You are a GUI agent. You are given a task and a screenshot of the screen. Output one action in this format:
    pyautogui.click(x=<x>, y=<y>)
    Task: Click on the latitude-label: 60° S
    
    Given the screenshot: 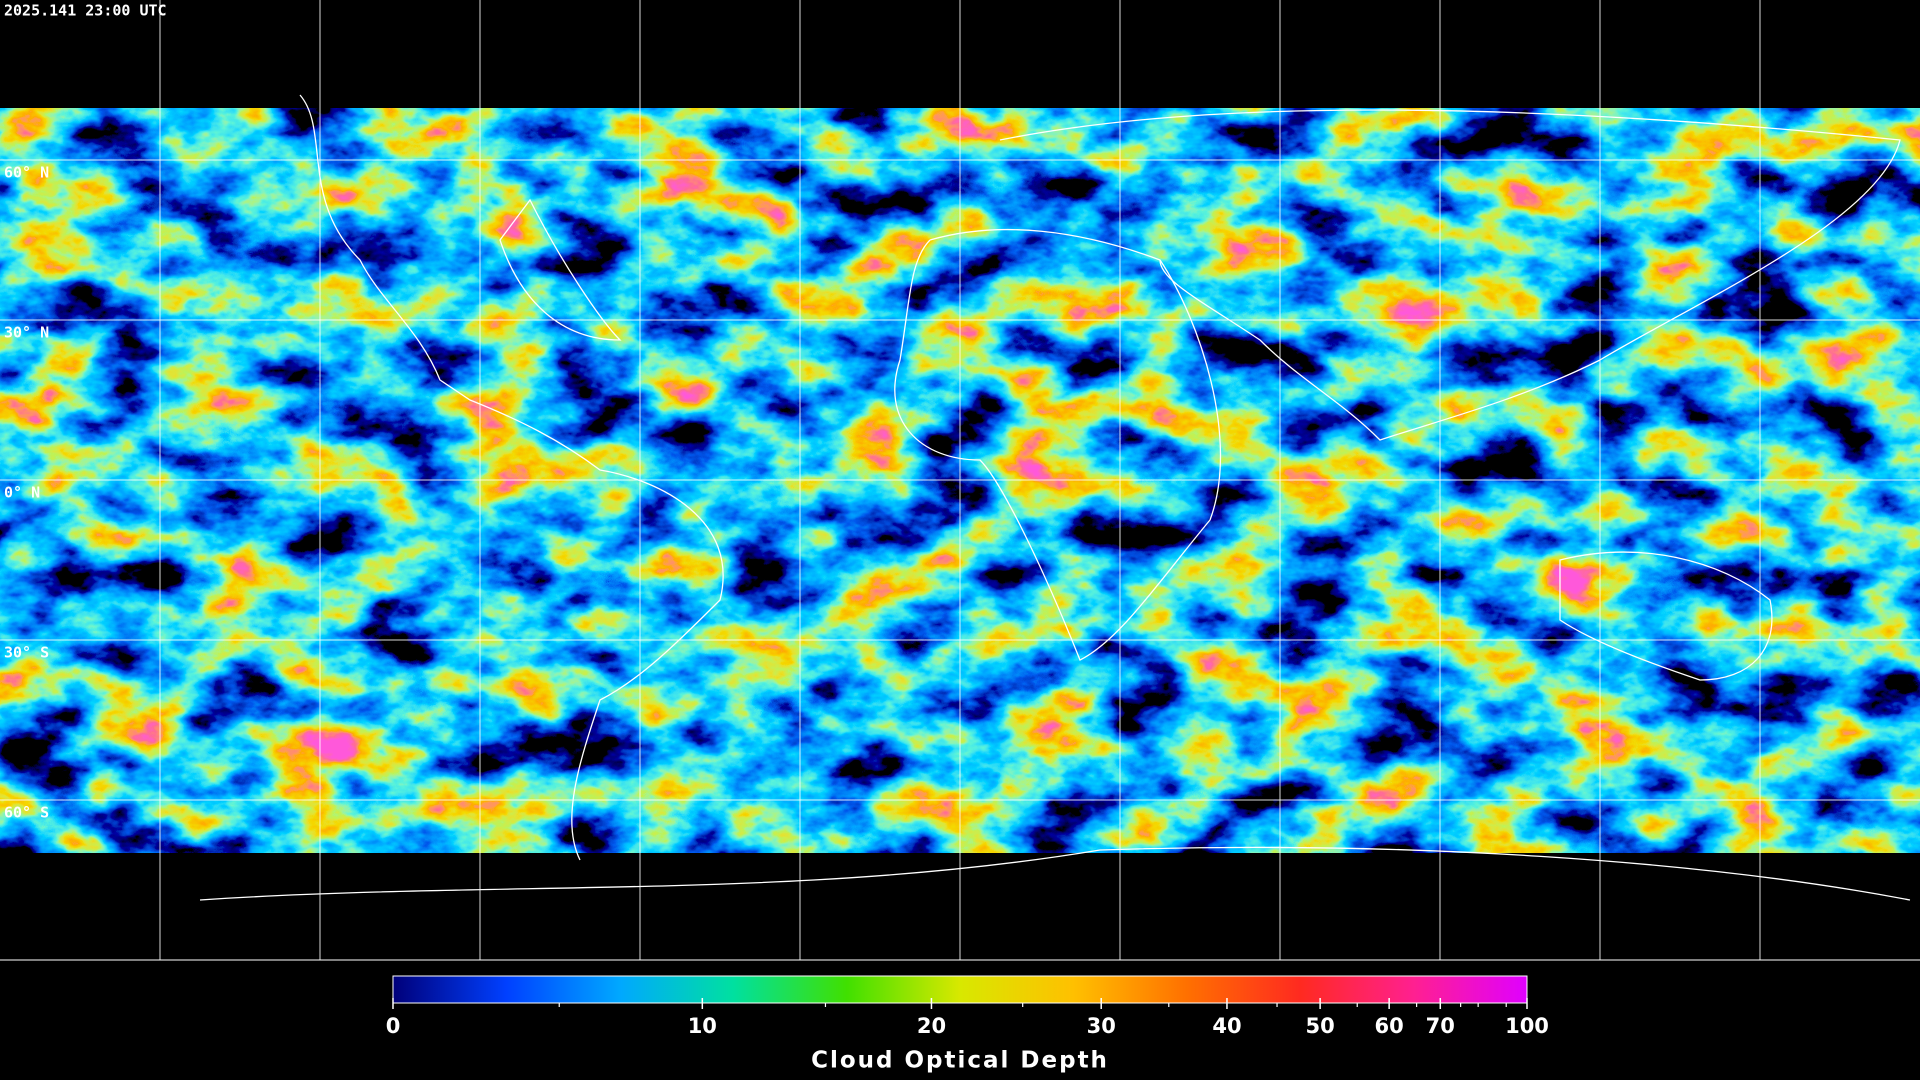 What is the action you would take?
    pyautogui.click(x=26, y=813)
    